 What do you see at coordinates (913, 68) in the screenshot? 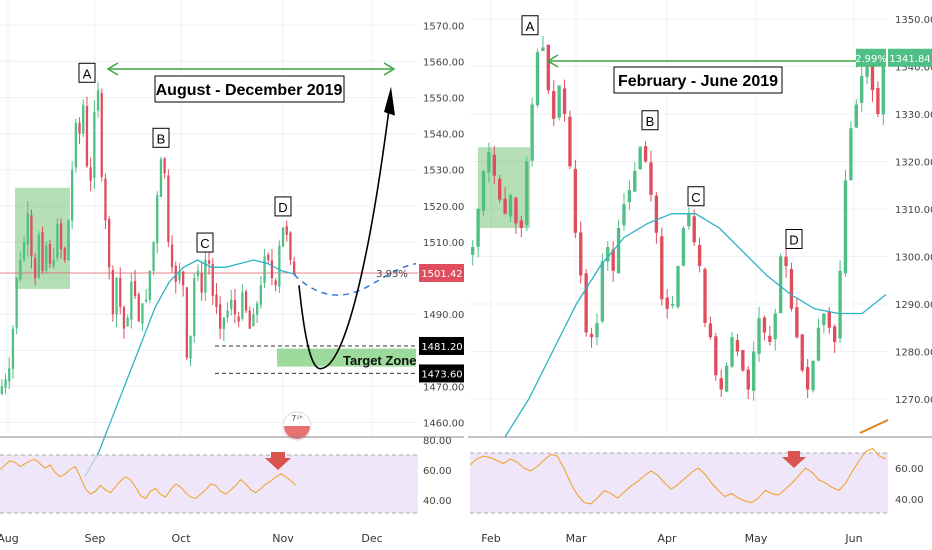
I see `price-tick: 1340.00` at bounding box center [913, 68].